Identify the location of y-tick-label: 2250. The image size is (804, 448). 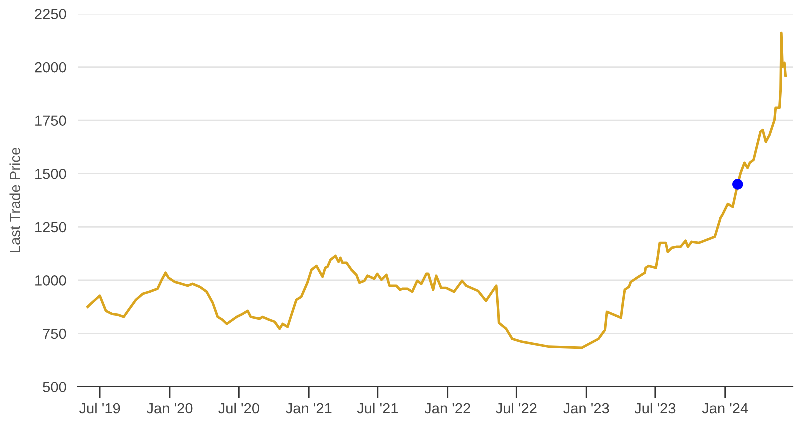
(50, 14).